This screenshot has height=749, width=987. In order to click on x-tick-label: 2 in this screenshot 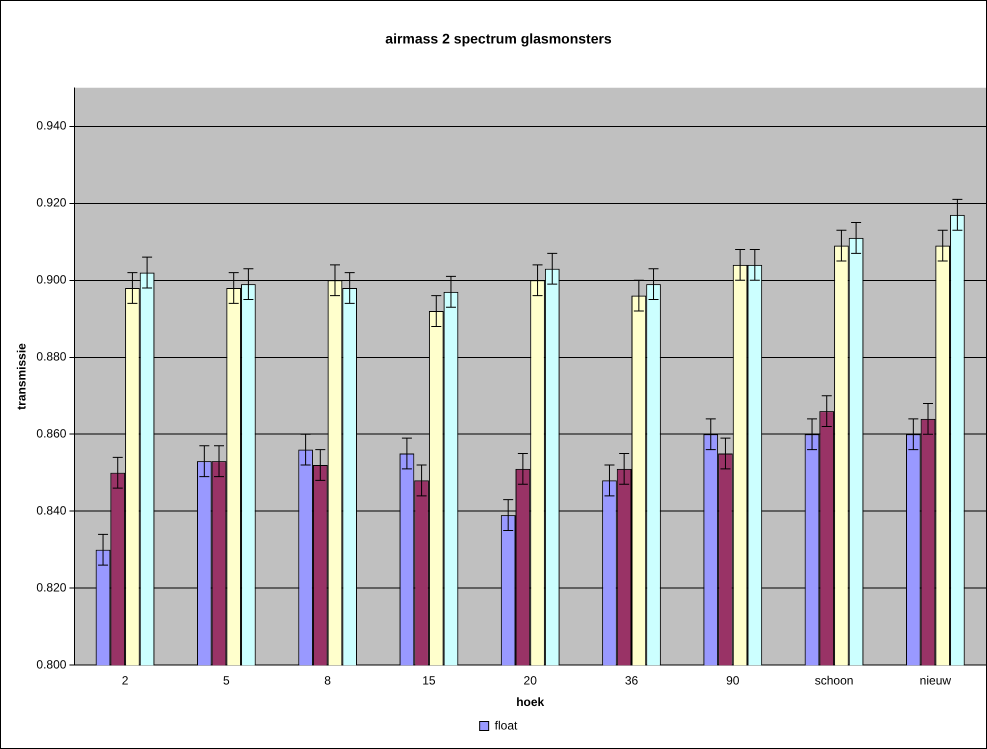, I will do `click(125, 681)`.